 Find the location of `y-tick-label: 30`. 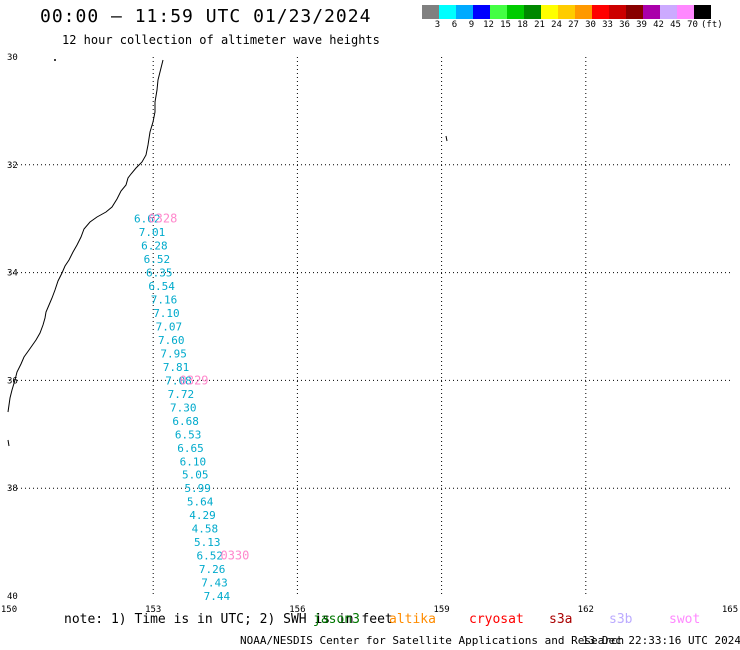

y-tick-label: 30 is located at coordinates (12, 58).